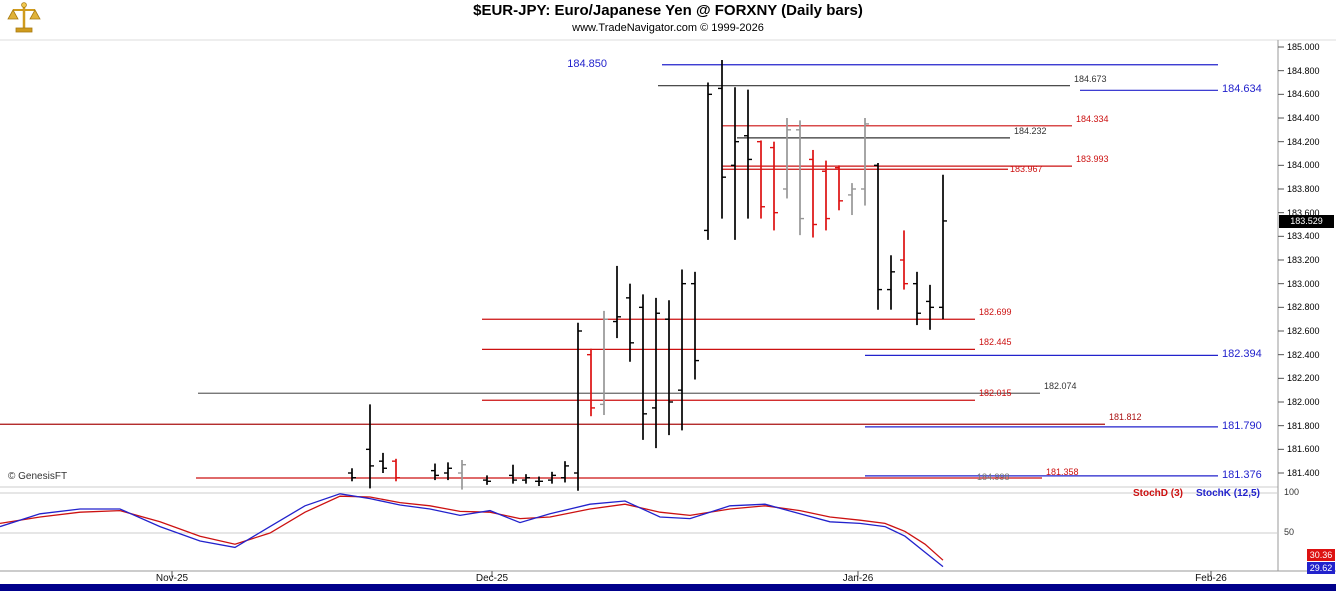 This screenshot has width=1336, height=591. I want to click on stochd-line, so click(472, 528).